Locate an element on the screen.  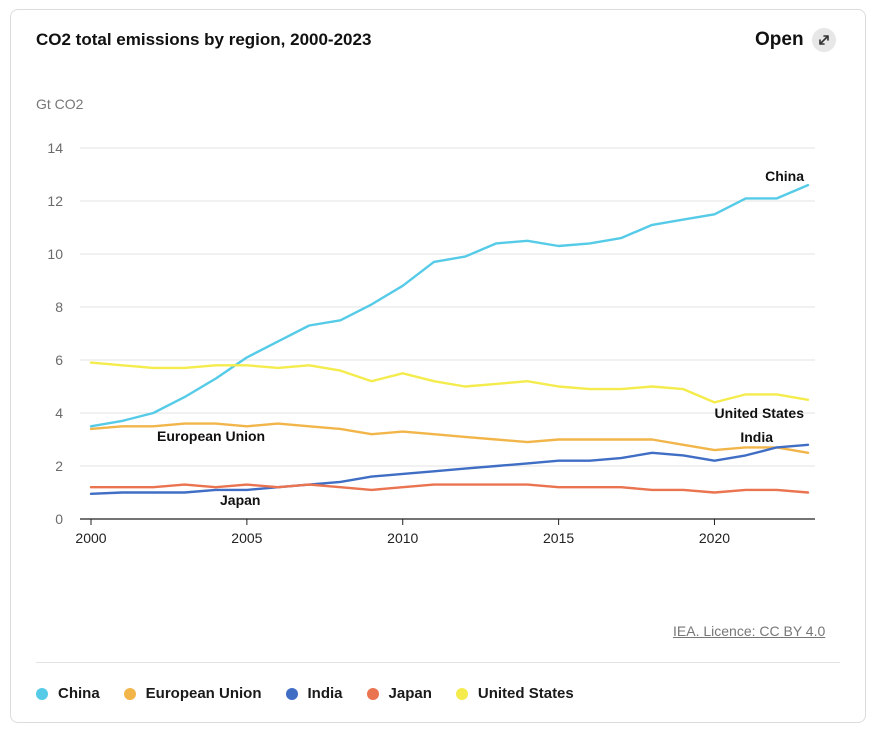
series-line-european-union is located at coordinates (449, 438).